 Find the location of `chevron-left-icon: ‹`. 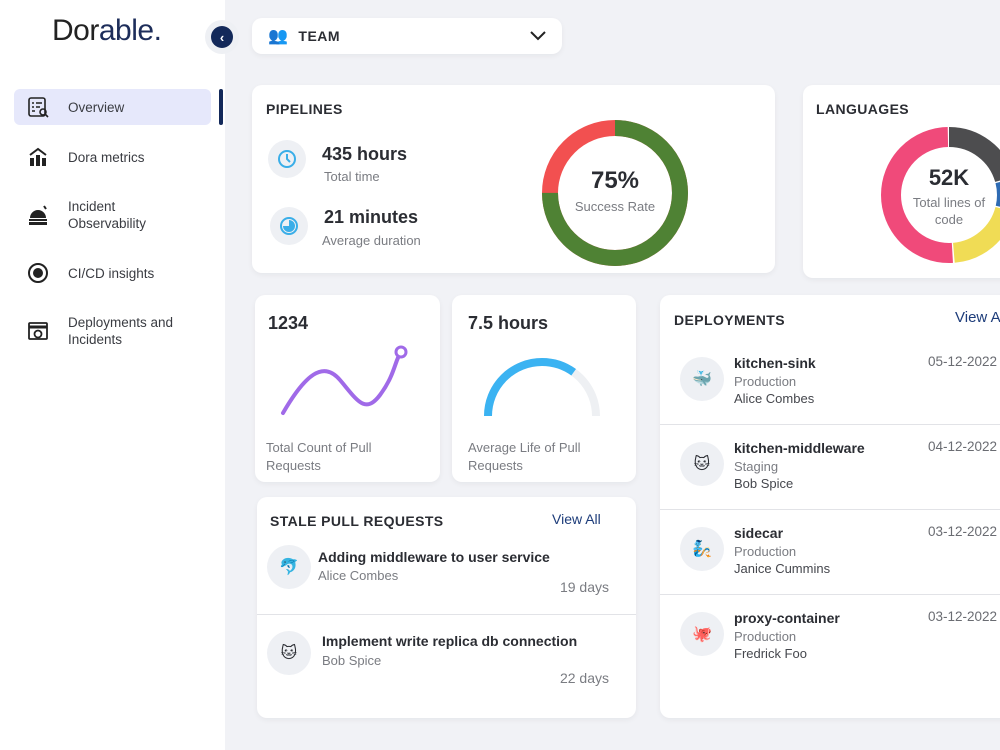

chevron-left-icon: ‹ is located at coordinates (222, 37).